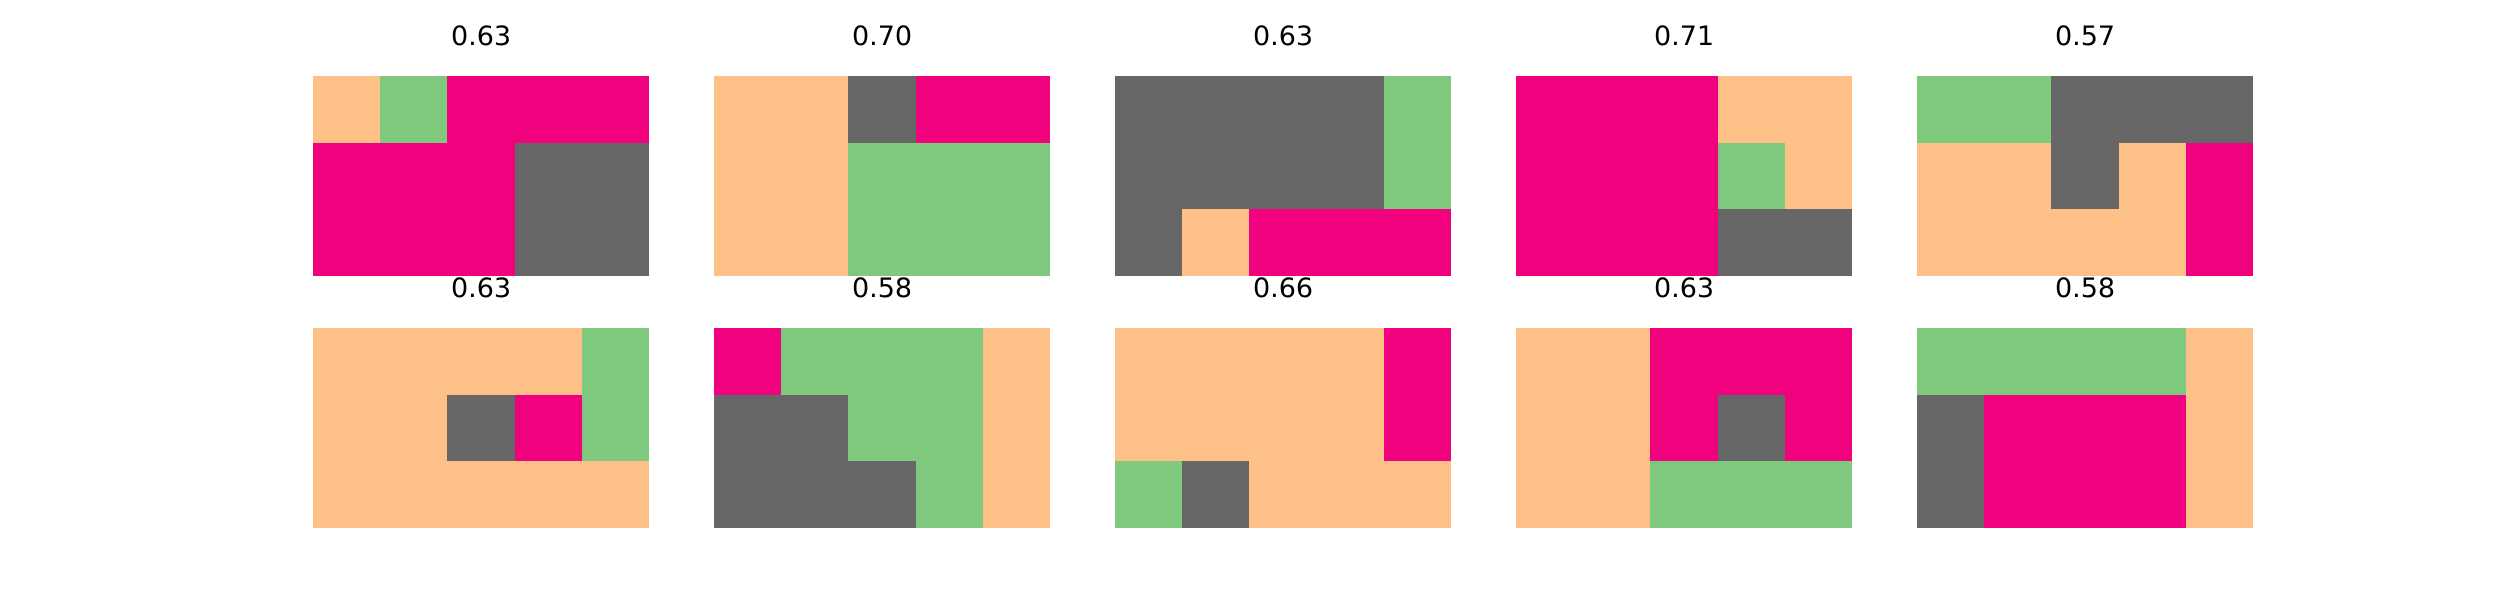  Describe the element at coordinates (1684, 36) in the screenshot. I see `panel-title: 0.71` at that location.